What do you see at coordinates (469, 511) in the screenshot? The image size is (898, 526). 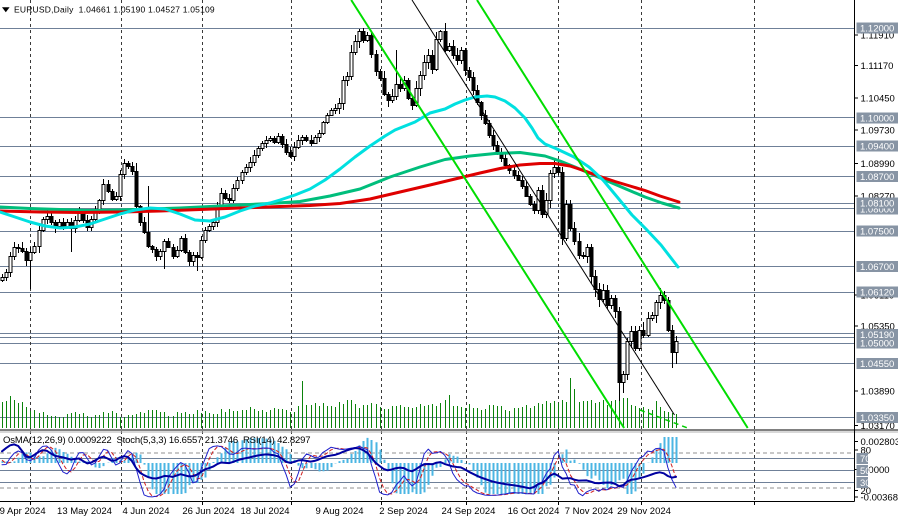 I see `svg-text: 24 Sep 2024` at bounding box center [469, 511].